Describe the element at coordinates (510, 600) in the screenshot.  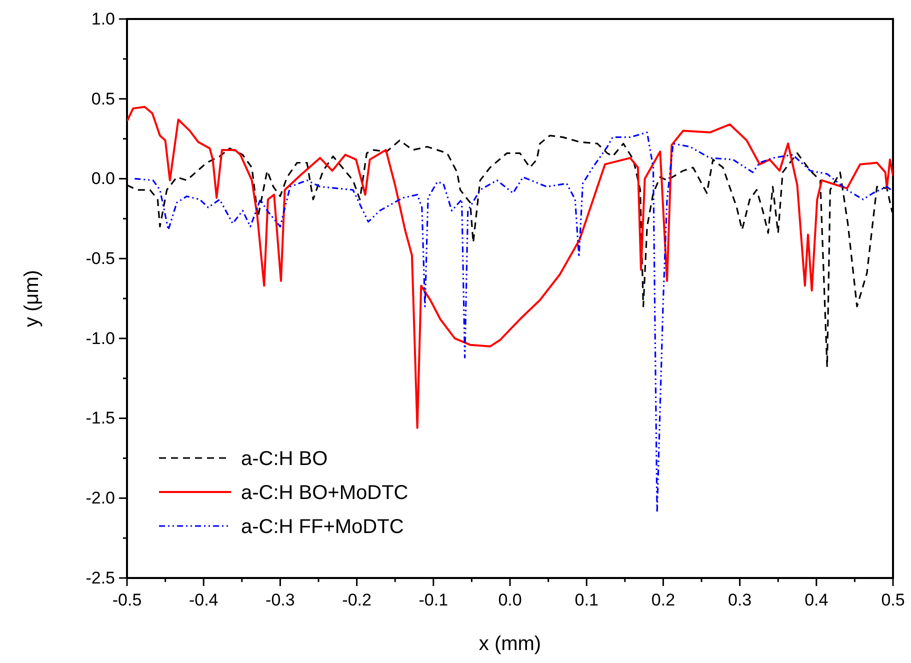
I see `x-tick-label: 0.0` at that location.